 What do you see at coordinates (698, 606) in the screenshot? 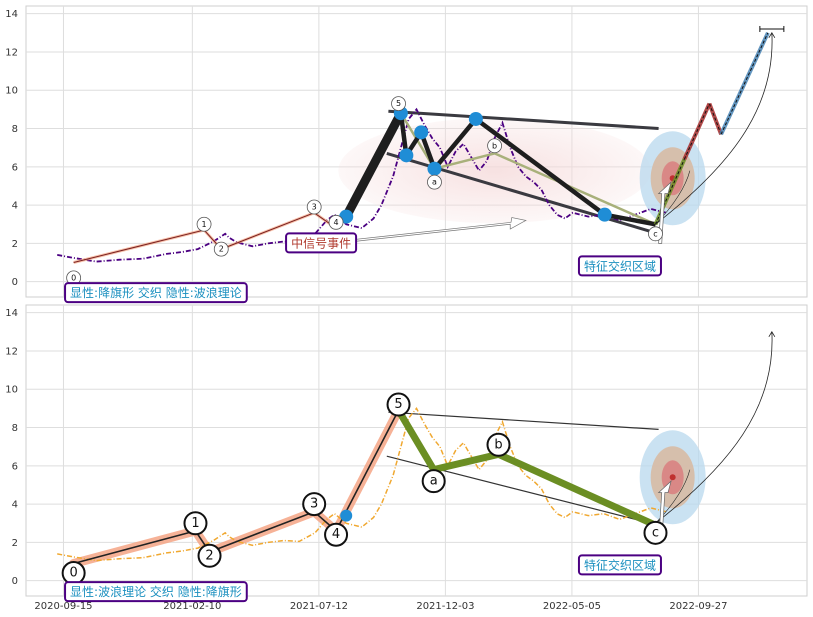
I see `x-tick-label: 2022-09-27` at bounding box center [698, 606].